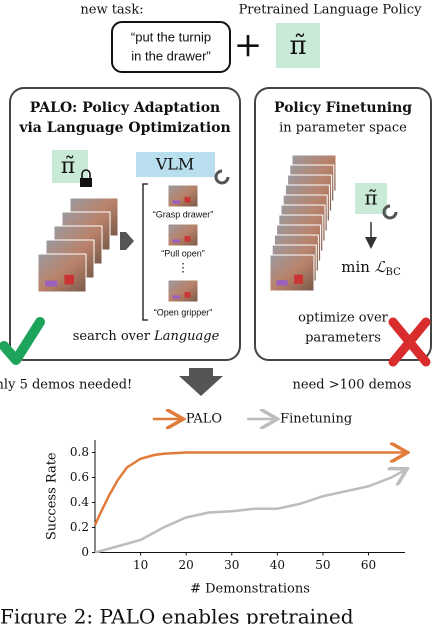 The width and height of the screenshot is (440, 624). I want to click on vlm-box, so click(175, 164).